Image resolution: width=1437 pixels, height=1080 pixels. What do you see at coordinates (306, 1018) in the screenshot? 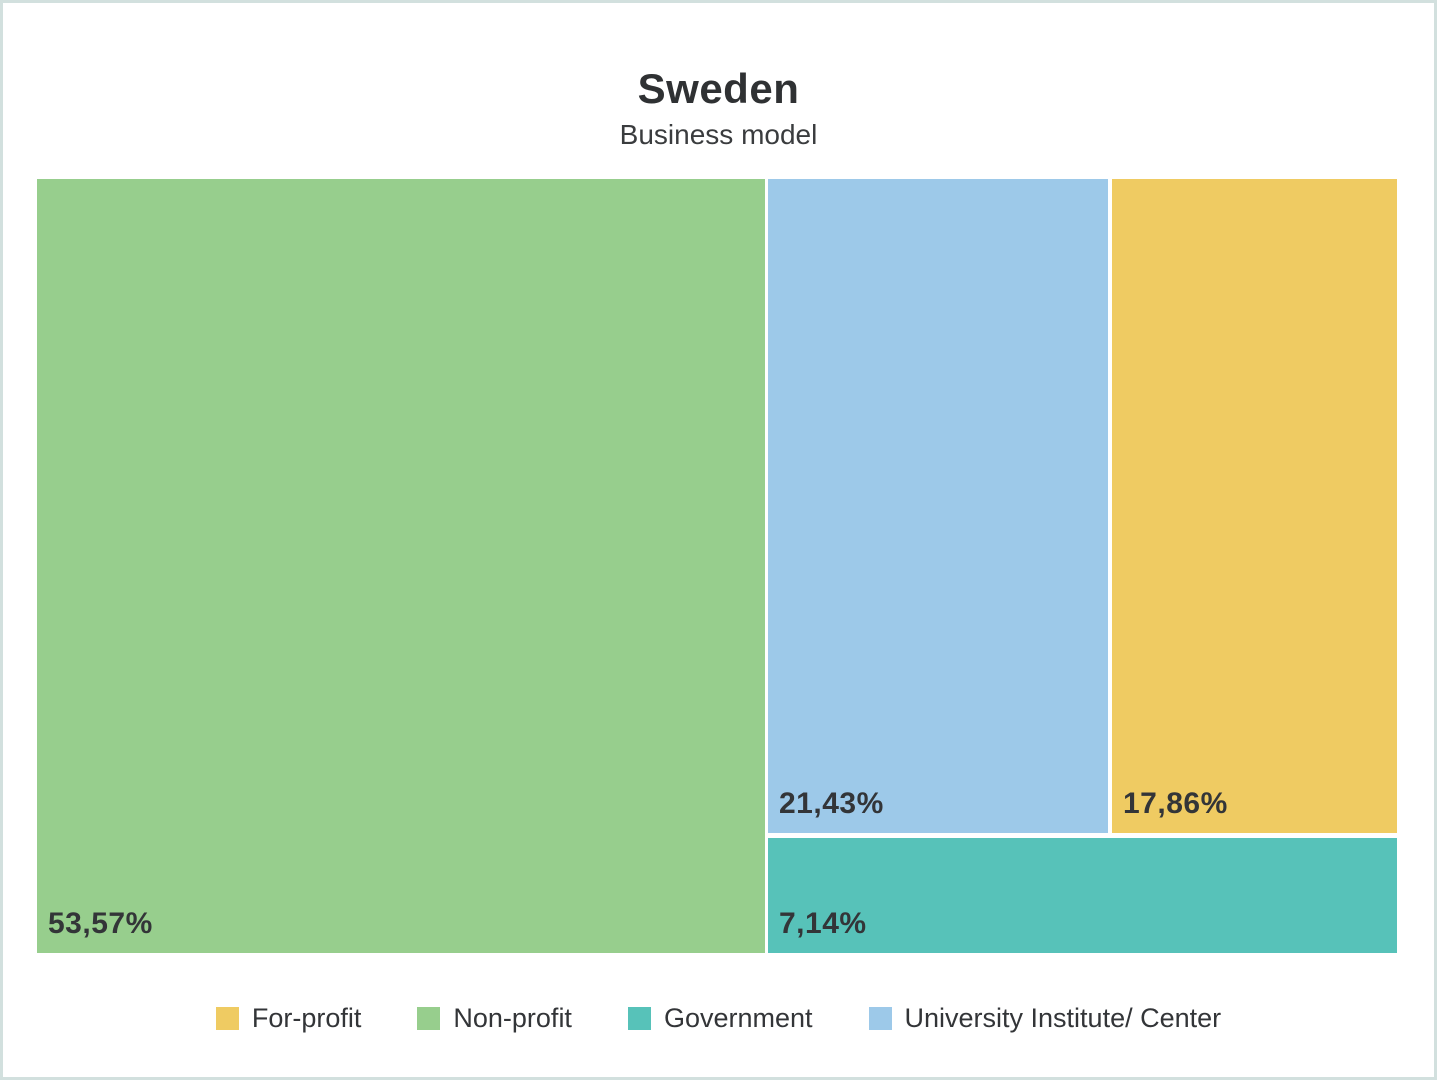
I see `legend-label-for-profit: For-profit` at bounding box center [306, 1018].